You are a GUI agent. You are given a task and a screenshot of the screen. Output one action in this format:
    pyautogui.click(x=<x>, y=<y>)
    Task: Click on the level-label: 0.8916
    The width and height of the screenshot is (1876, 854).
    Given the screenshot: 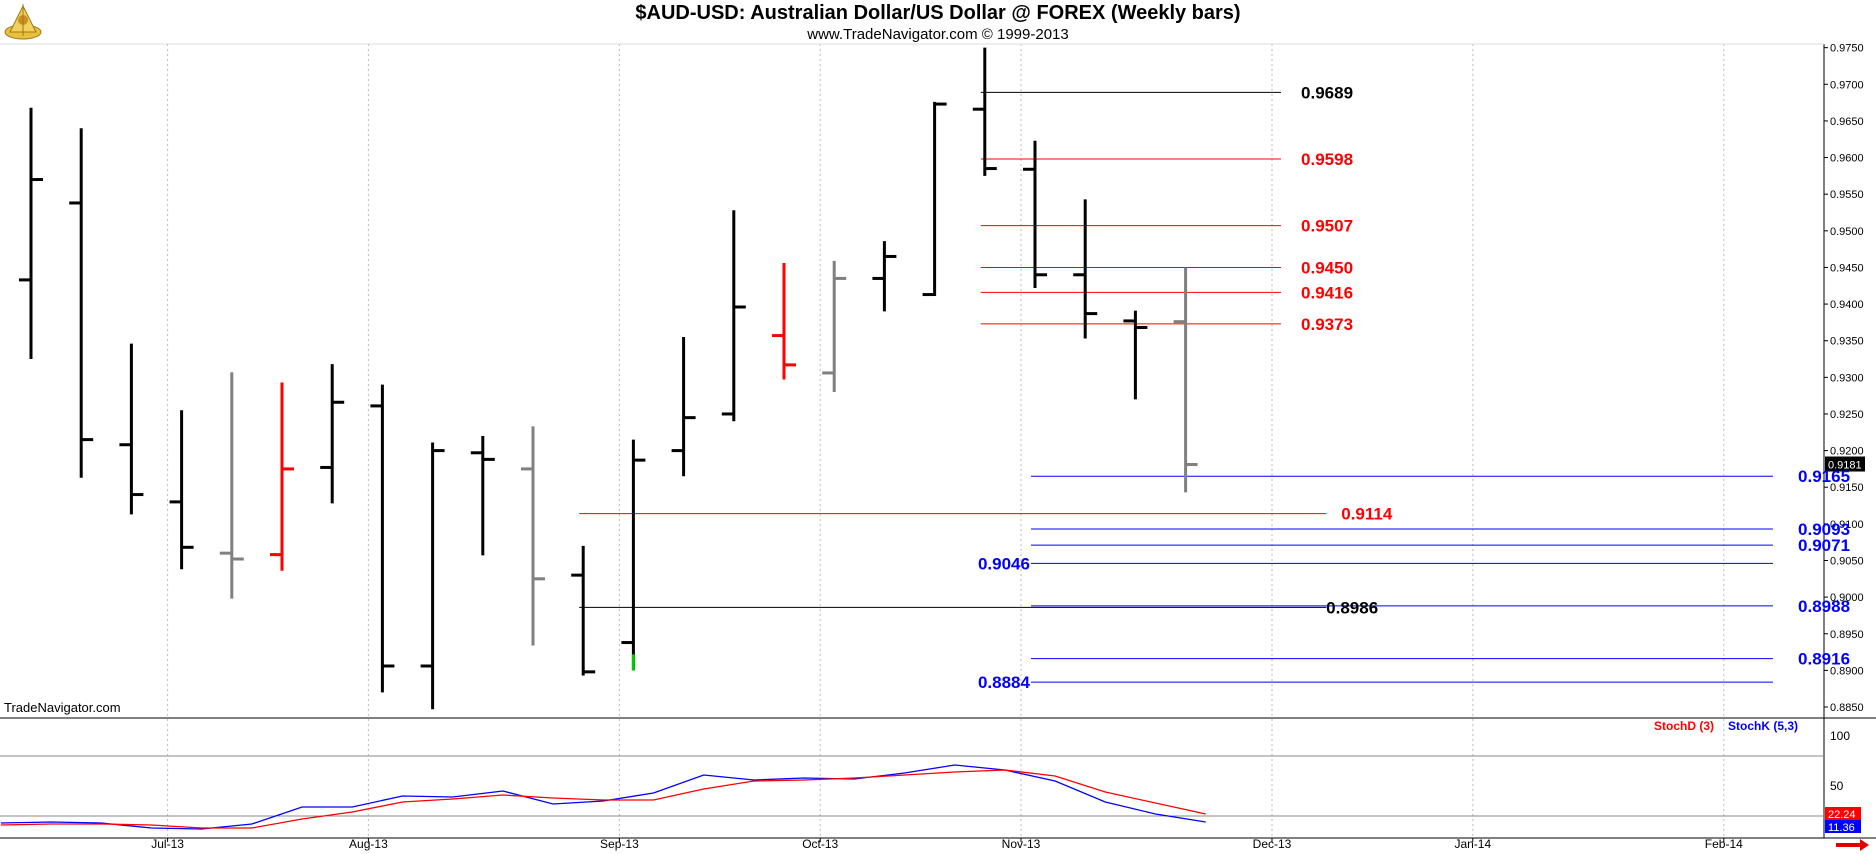 What is the action you would take?
    pyautogui.click(x=1824, y=659)
    